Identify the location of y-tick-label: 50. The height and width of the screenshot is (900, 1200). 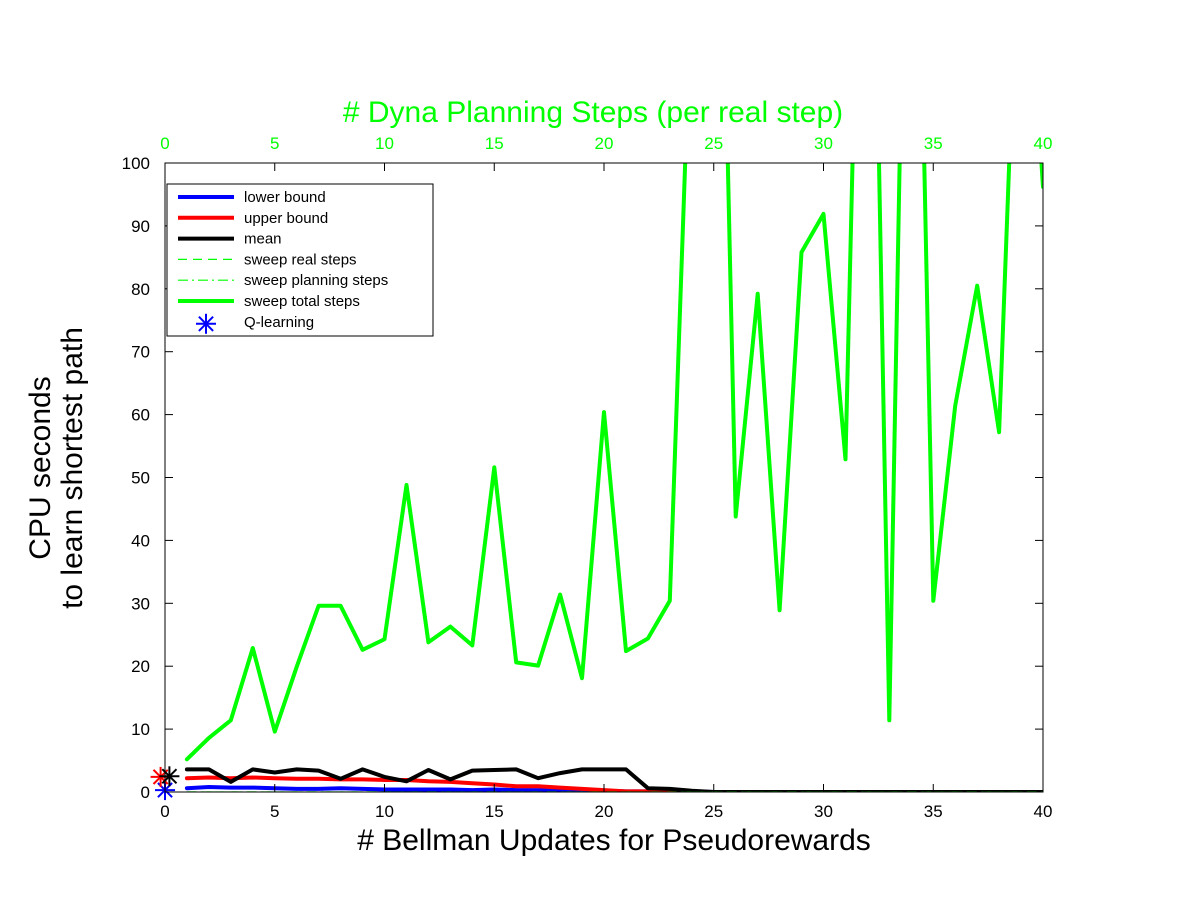
(140, 478).